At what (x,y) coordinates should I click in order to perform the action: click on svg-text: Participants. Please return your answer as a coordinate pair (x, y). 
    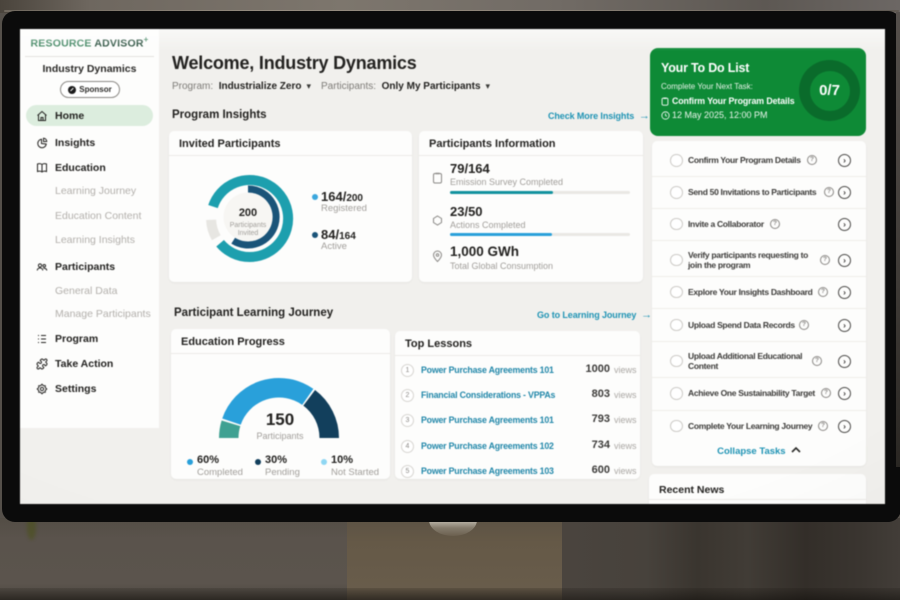
    Looking at the image, I should click on (248, 225).